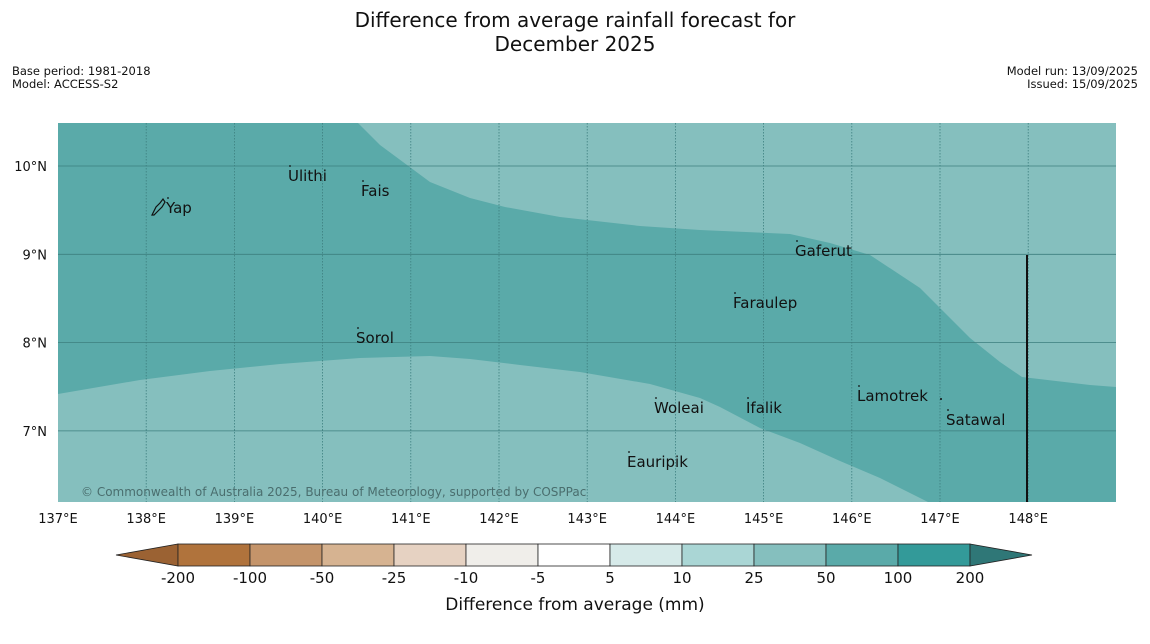  I want to click on colorbar-tick-label: 10, so click(681, 578).